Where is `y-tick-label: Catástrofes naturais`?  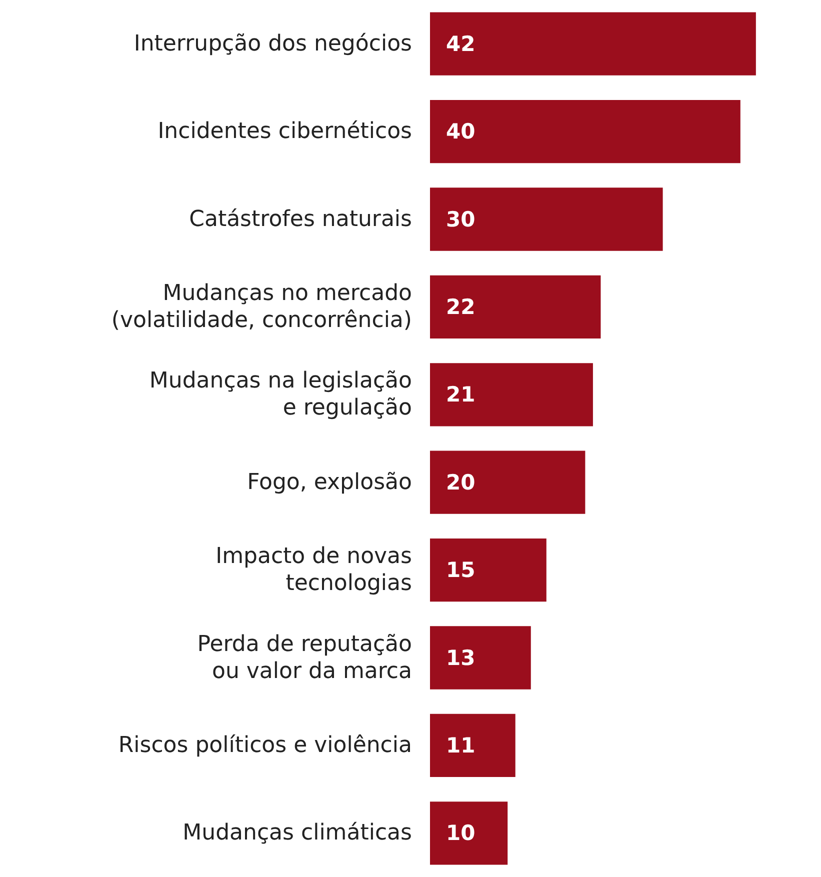
y-tick-label: Catástrofes naturais is located at coordinates (300, 219).